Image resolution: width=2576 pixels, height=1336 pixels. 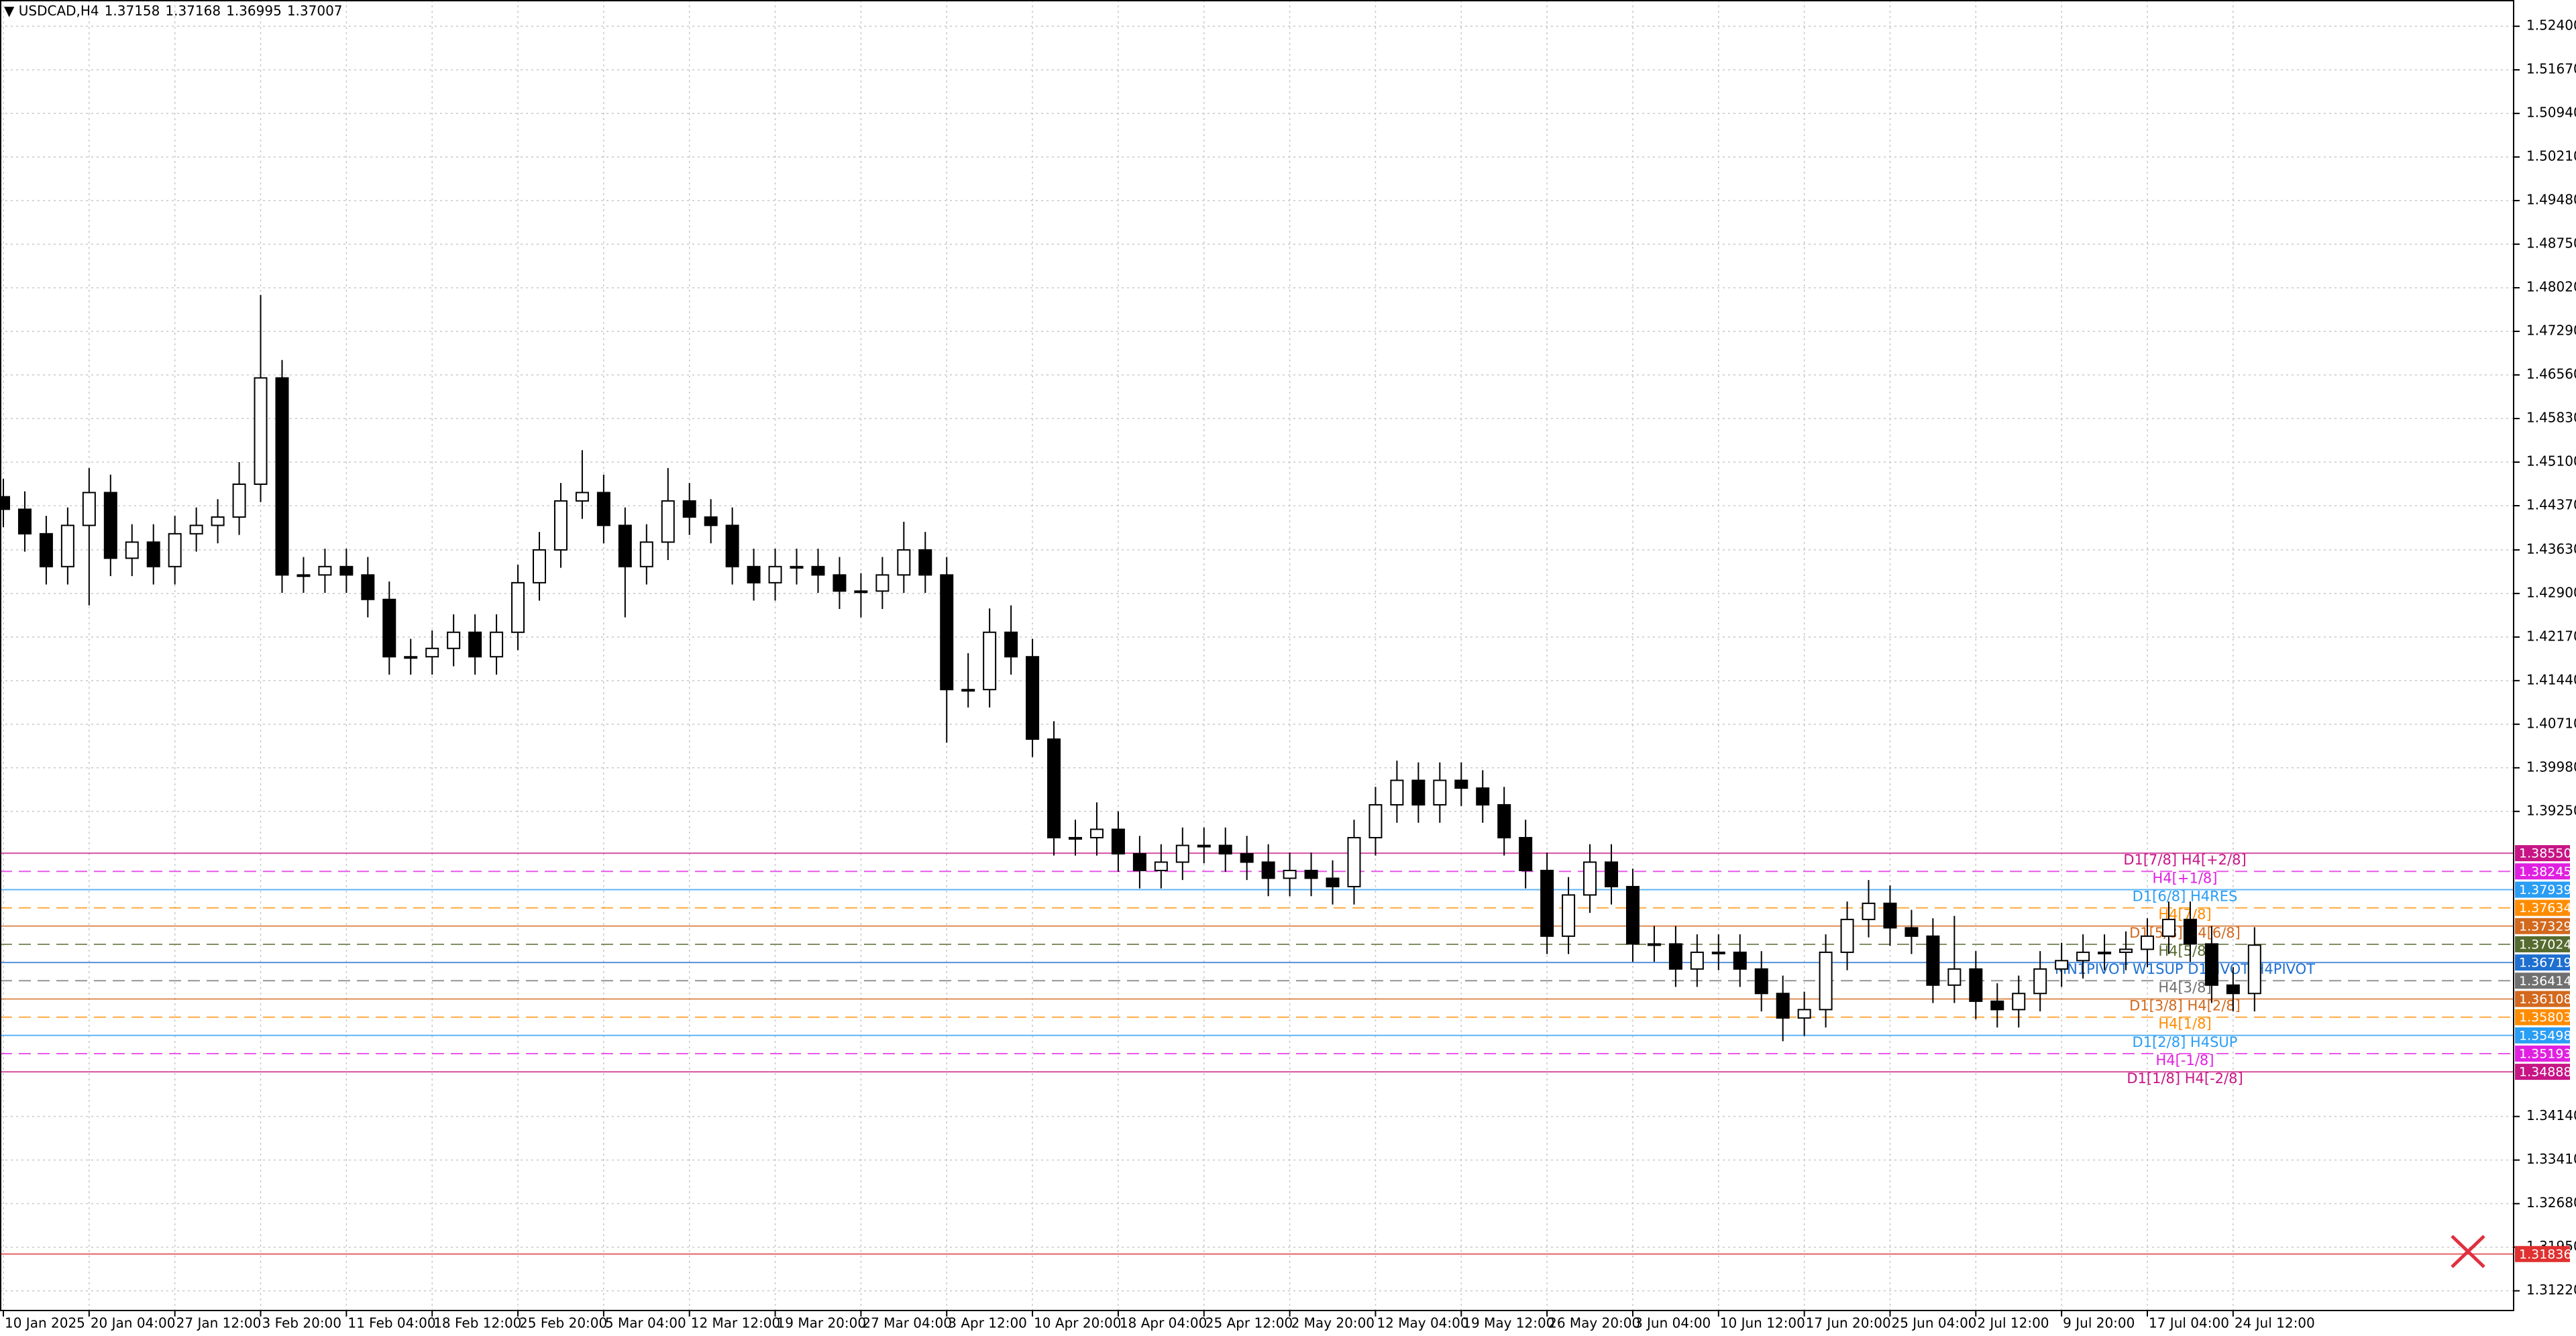 What do you see at coordinates (2551, 244) in the screenshot?
I see `y-tick-label: 1.48750` at bounding box center [2551, 244].